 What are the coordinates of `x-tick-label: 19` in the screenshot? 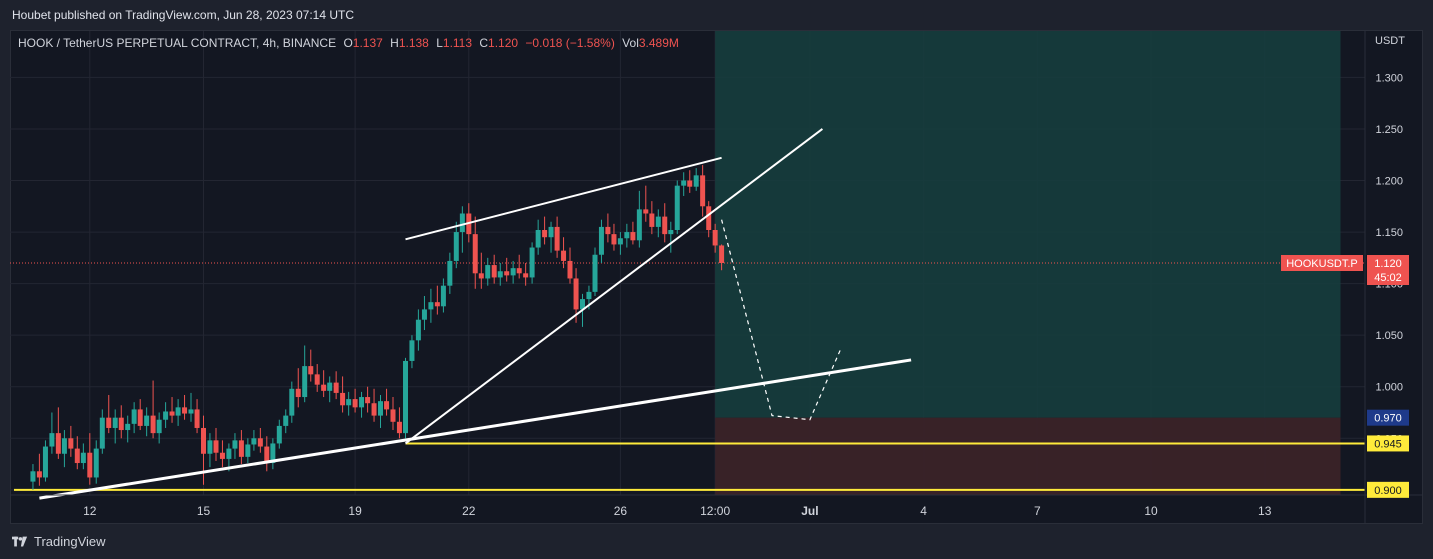 It's located at (355, 511).